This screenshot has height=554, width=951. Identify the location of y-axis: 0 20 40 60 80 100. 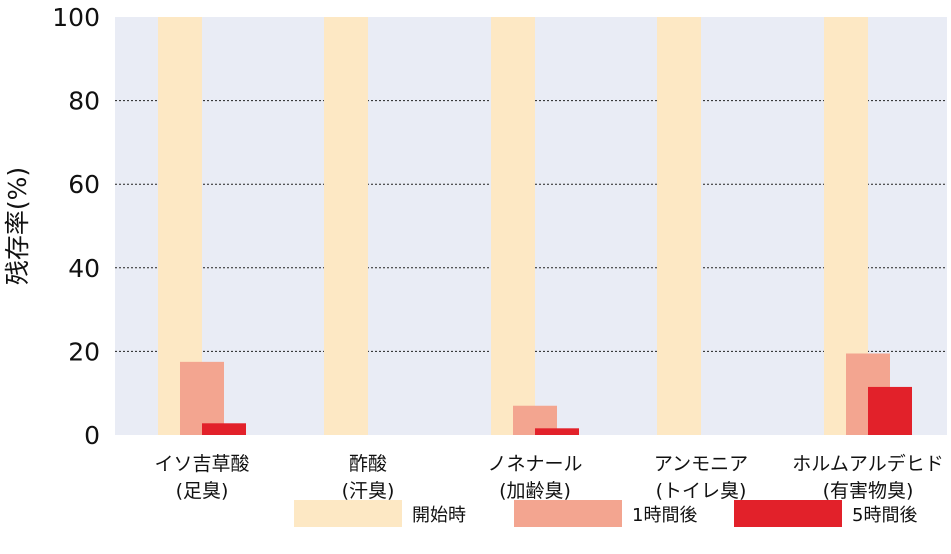
(76, 226).